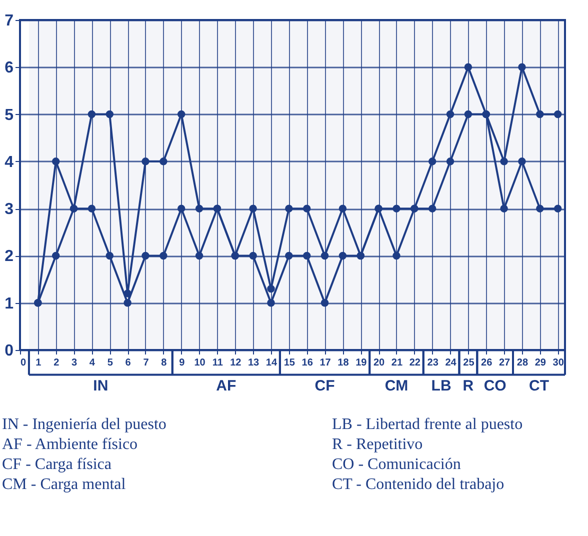  Describe the element at coordinates (23, 363) in the screenshot. I see `x-tick-label: 0` at that location.